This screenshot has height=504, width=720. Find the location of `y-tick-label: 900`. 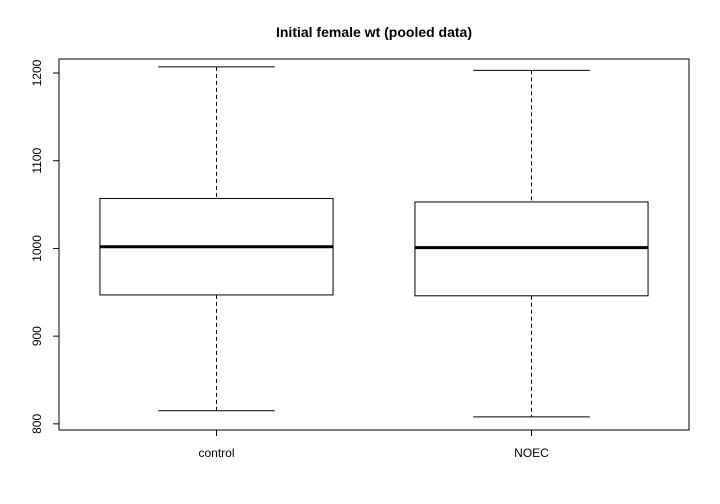

y-tick-label: 900 is located at coordinates (37, 336).